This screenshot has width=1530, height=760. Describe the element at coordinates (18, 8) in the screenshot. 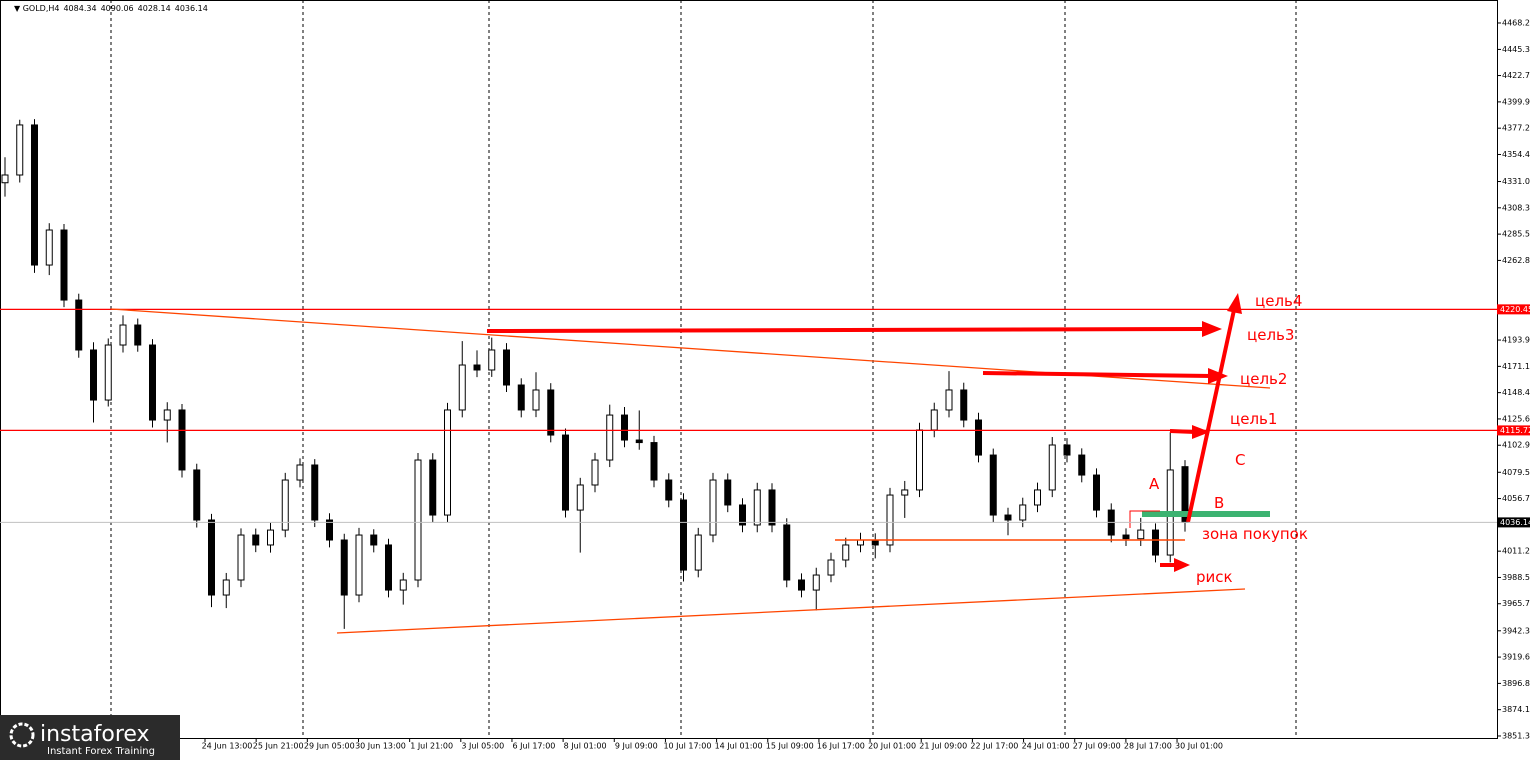

I see `menu-arrow: ▼` at that location.